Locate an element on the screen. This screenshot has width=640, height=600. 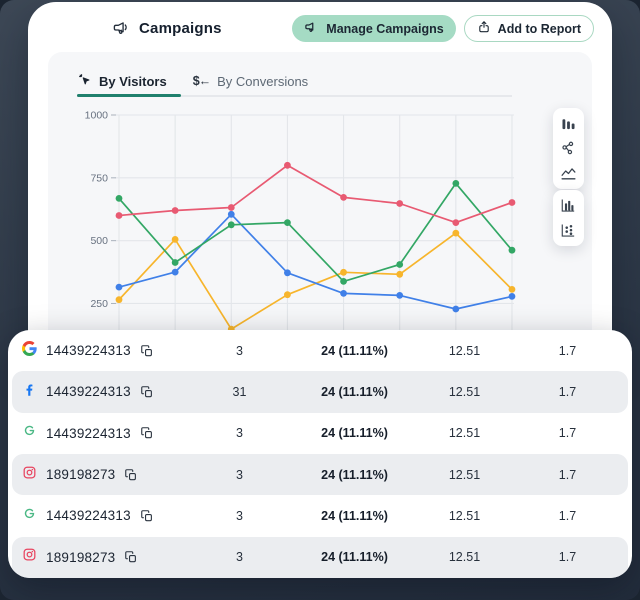
card-header: Campaigns Manage Campaigns is located at coordinates (320, 26).